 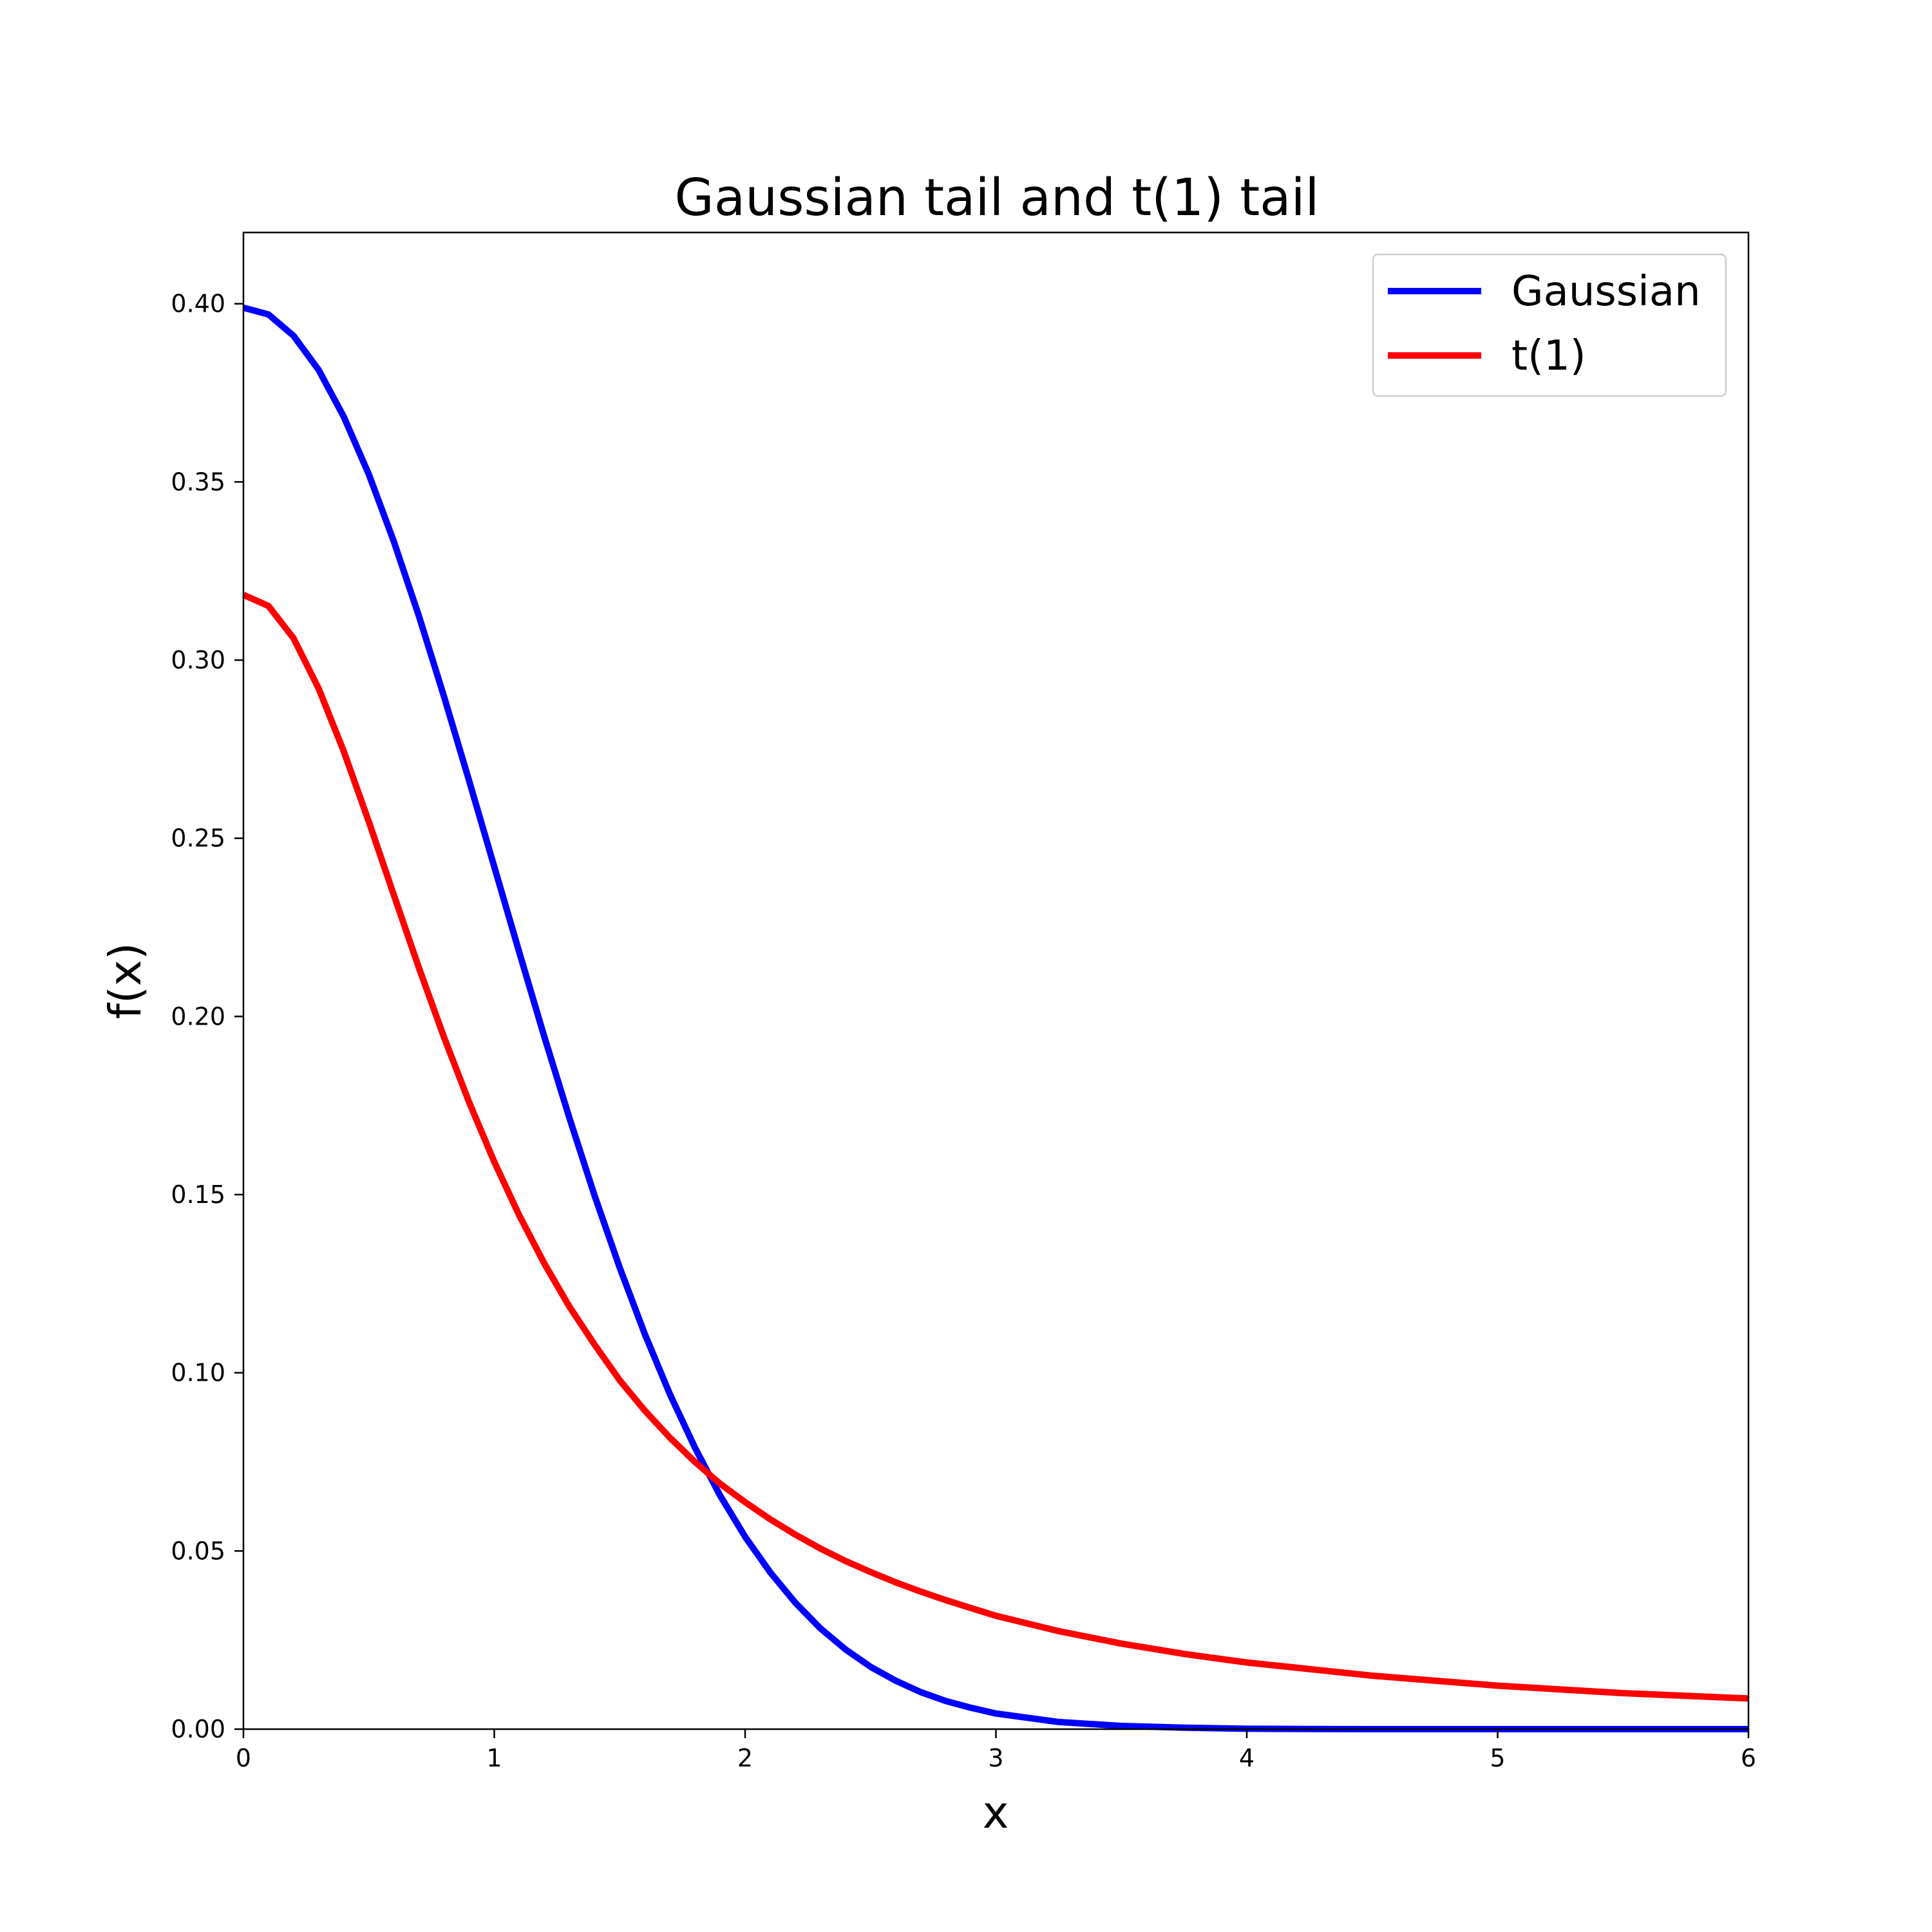 I want to click on x-axis-ticks: 0 1 2 3 4 5 6, so click(x=996, y=1750).